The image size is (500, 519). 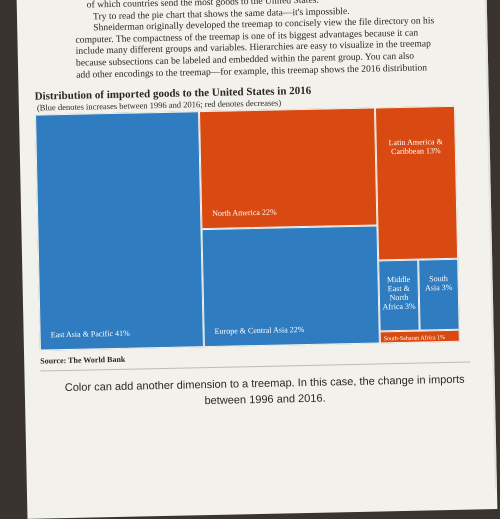 I want to click on treemap-cell: South-Saharan Africa 1%, so click(x=419, y=336).